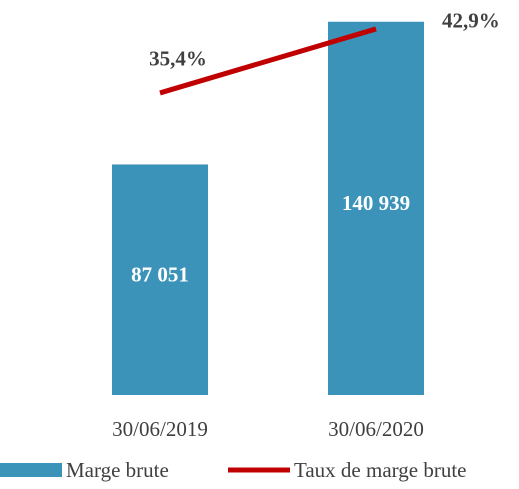 The image size is (519, 489). Describe the element at coordinates (380, 470) in the screenshot. I see `legend-label: Taux de marge brute` at that location.